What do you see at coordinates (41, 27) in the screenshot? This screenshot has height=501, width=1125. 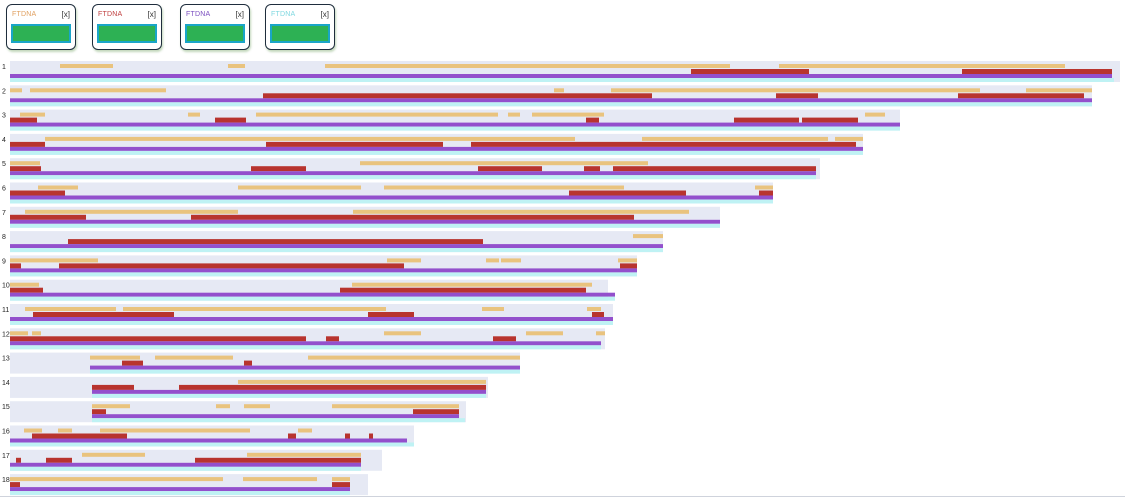 I see `kit-card-1: FTDNA [x]` at bounding box center [41, 27].